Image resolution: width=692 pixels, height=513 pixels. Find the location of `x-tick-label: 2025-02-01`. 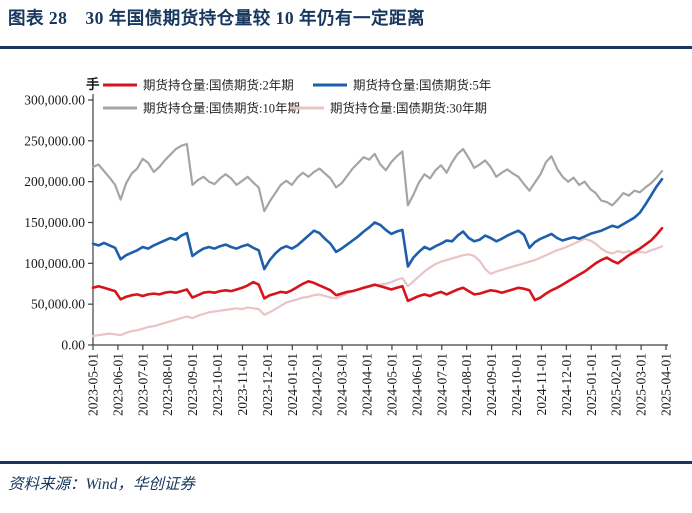

x-tick-label: 2025-02-01 is located at coordinates (616, 384).